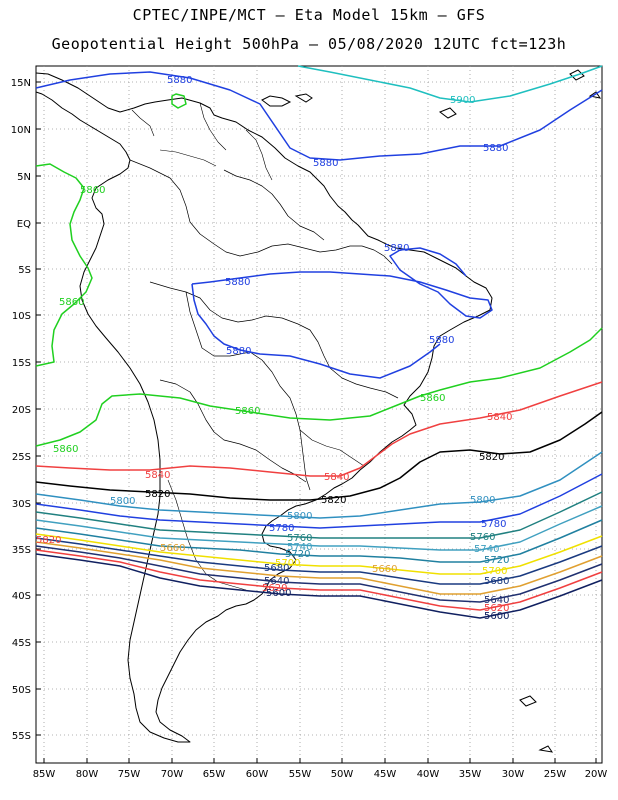 The height and width of the screenshot is (800, 618). Describe the element at coordinates (596, 774) in the screenshot. I see `lon-label: 20W` at that location.